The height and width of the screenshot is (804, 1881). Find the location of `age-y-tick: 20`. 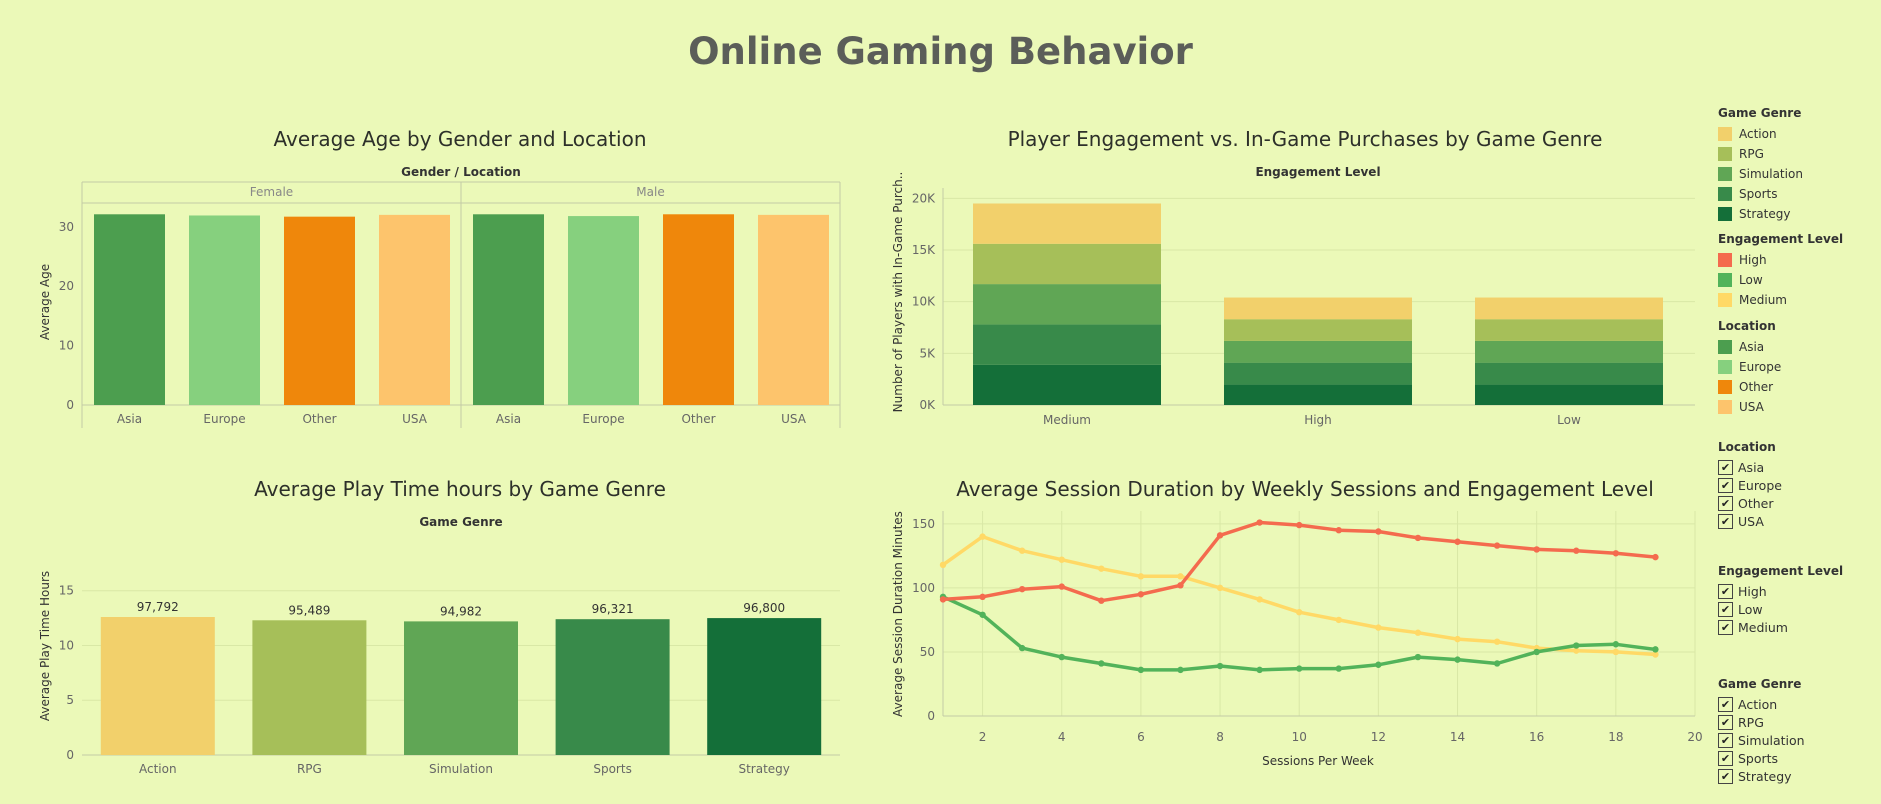

age-y-tick: 20 is located at coordinates (66, 286).